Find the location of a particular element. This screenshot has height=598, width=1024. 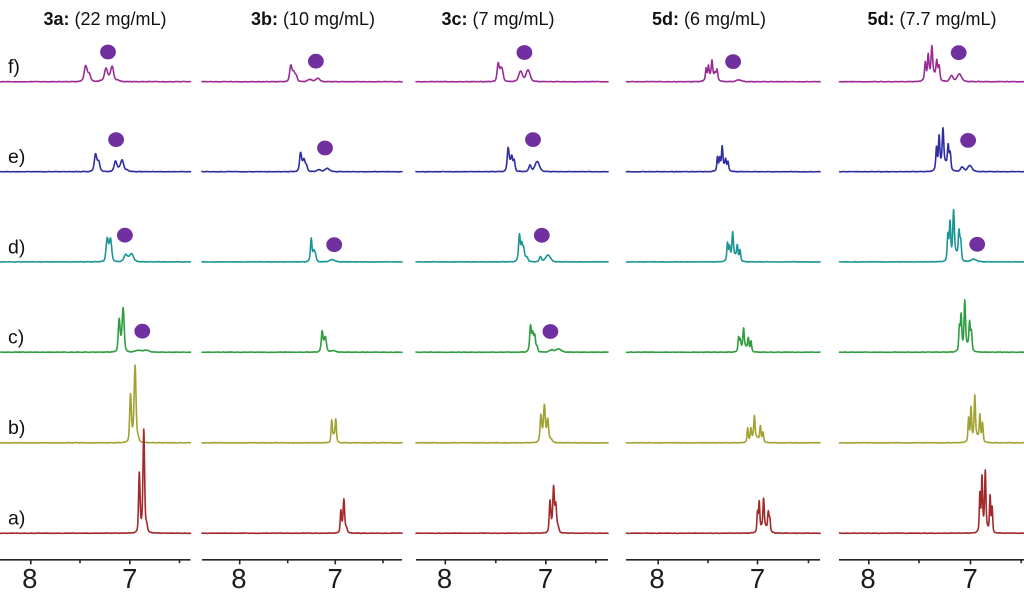

svg-text: c) is located at coordinates (16, 338).